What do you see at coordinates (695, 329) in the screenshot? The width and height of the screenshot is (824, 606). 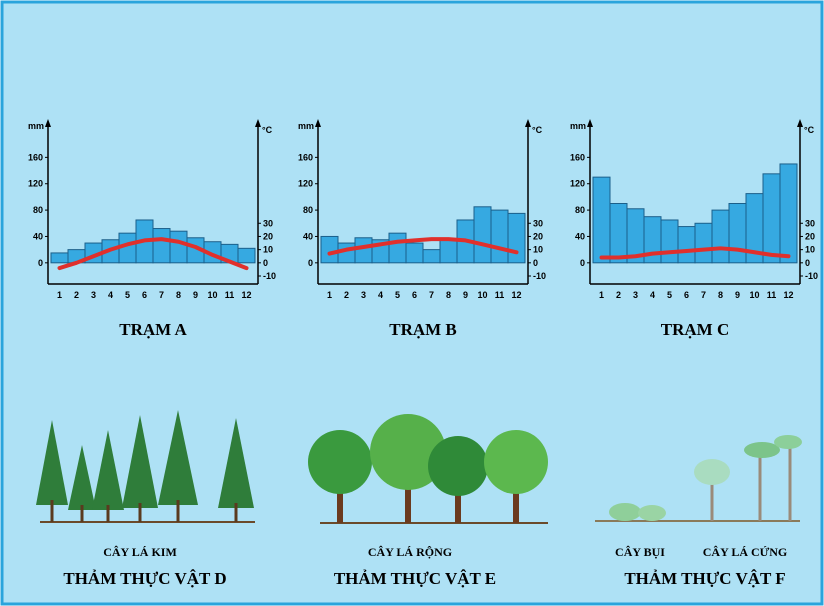 I see `chart-title: TRẠM C` at bounding box center [695, 329].